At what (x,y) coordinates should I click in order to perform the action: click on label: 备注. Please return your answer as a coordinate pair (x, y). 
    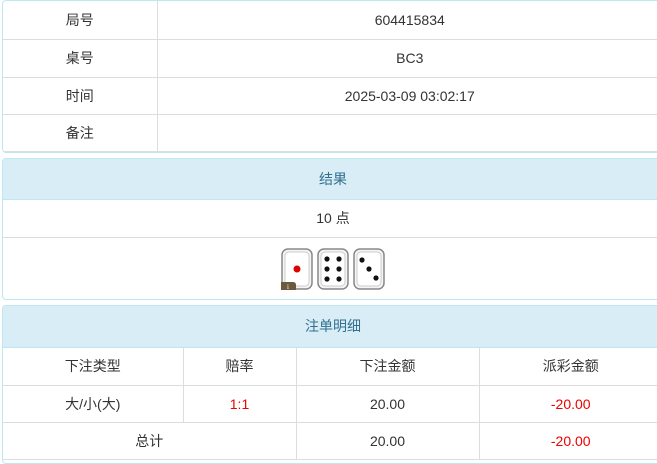
    Looking at the image, I should click on (80, 132).